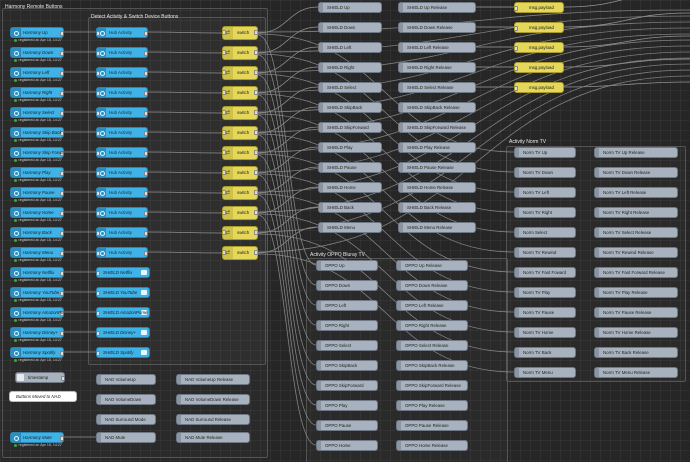 The width and height of the screenshot is (690, 462). I want to click on nad-node-nad-mute: NAD Mute, so click(126, 437).